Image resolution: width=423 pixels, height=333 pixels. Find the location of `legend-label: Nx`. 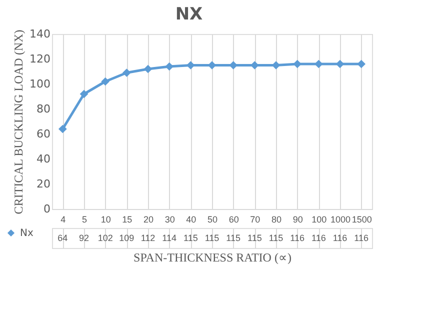

legend-label: Nx is located at coordinates (27, 233).